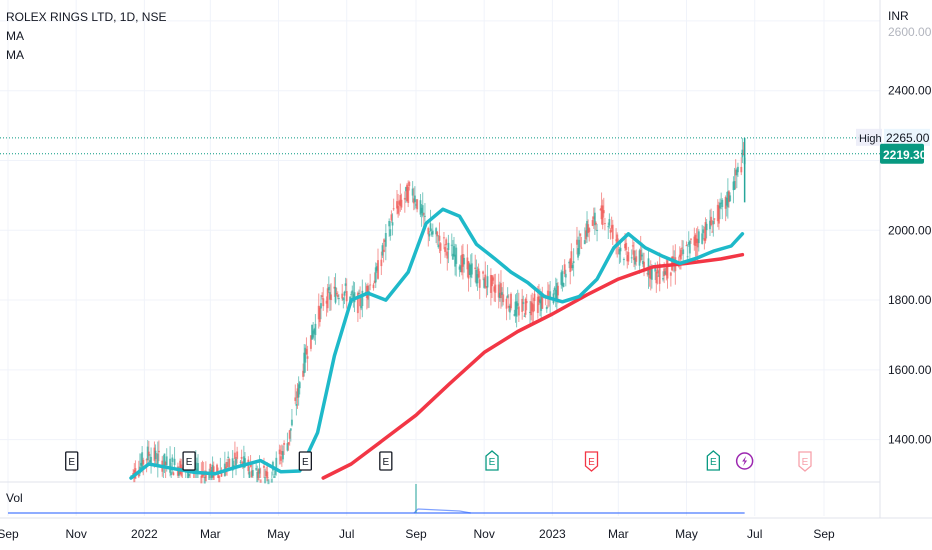 This screenshot has height=550, width=932. I want to click on high-value-bg, so click(907, 137).